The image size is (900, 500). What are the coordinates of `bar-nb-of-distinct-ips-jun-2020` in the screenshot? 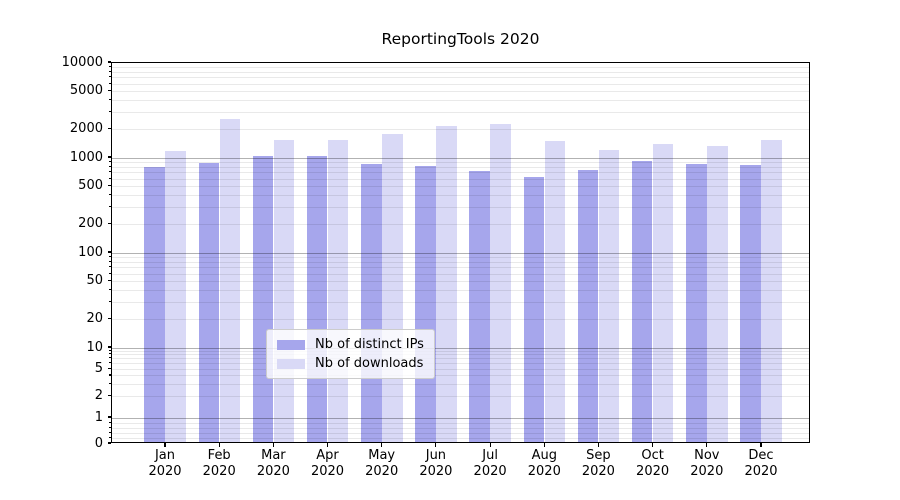 It's located at (425, 303).